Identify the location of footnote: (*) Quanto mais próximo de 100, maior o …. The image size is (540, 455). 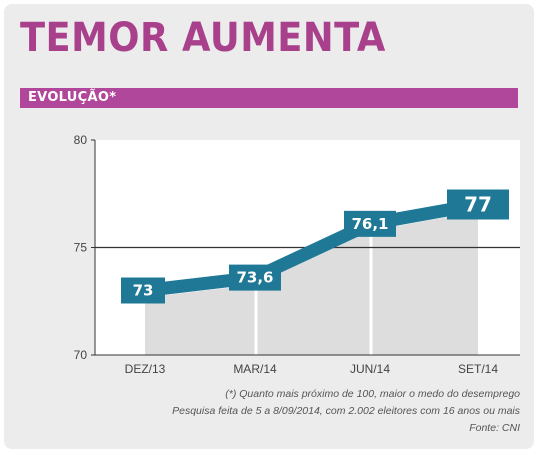
(372, 394).